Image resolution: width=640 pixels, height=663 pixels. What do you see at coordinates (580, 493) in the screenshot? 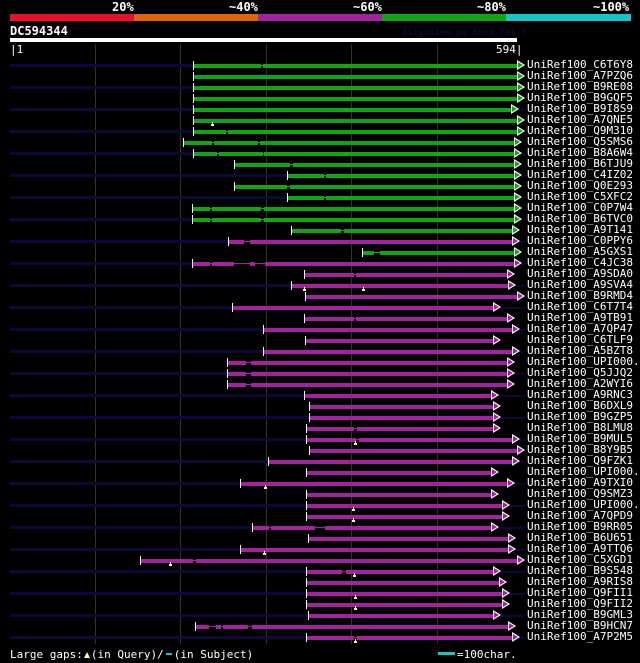
I see `hit-label: UniRef100_Q9SMZ3` at bounding box center [580, 493].